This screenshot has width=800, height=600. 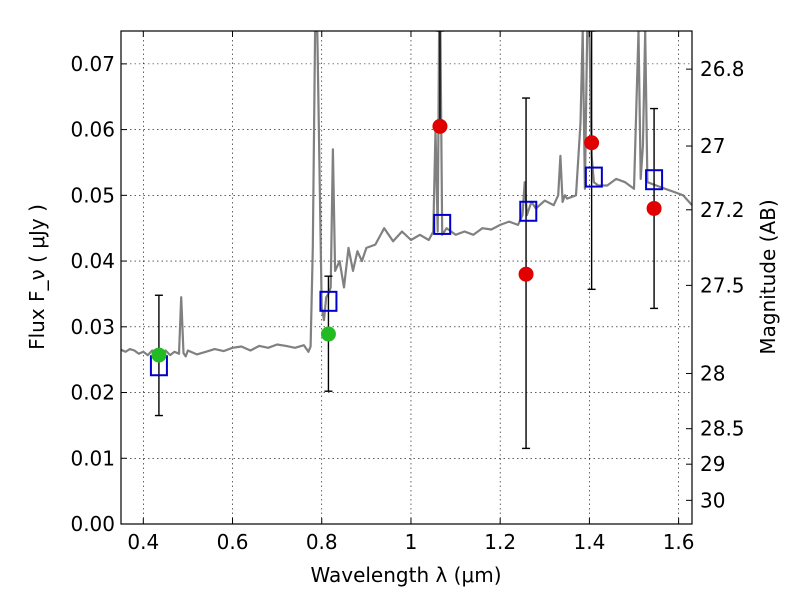 What do you see at coordinates (712, 464) in the screenshot?
I see `right-tick-label: 29` at bounding box center [712, 464].